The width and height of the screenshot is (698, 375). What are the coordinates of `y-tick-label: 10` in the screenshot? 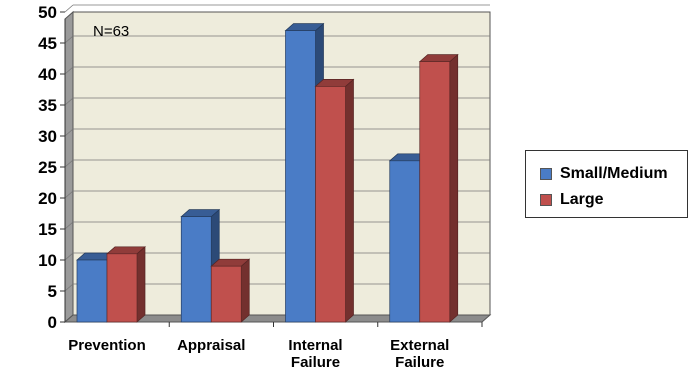 It's located at (47, 260).